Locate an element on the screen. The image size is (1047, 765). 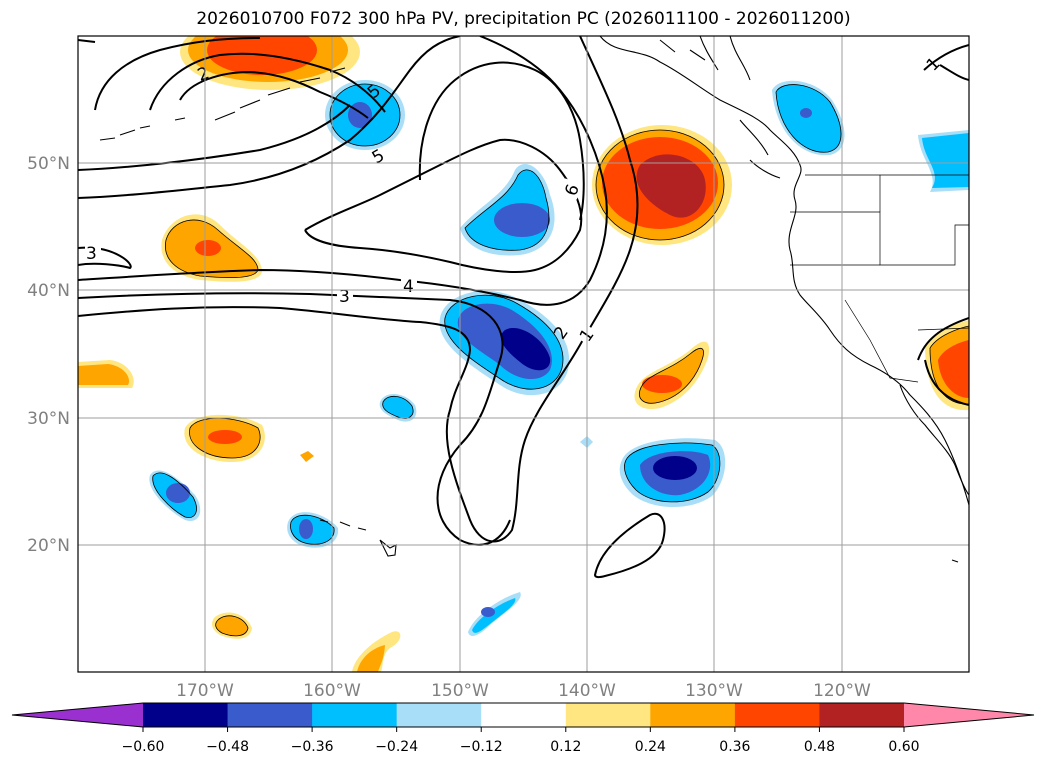
lat-tick-label: 50°N is located at coordinates (48, 164).